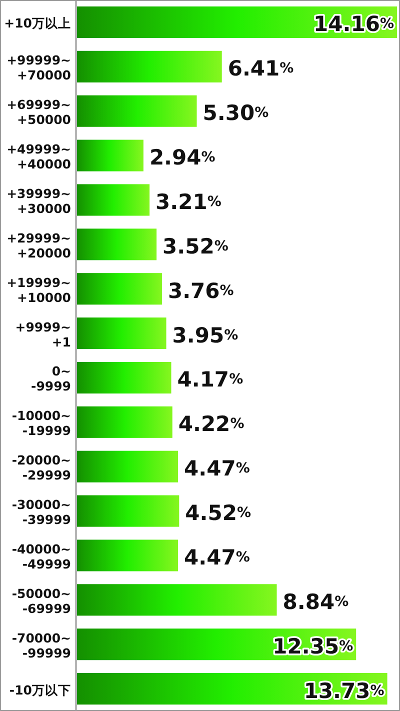  I want to click on data-label: 5.30%, so click(235, 113).